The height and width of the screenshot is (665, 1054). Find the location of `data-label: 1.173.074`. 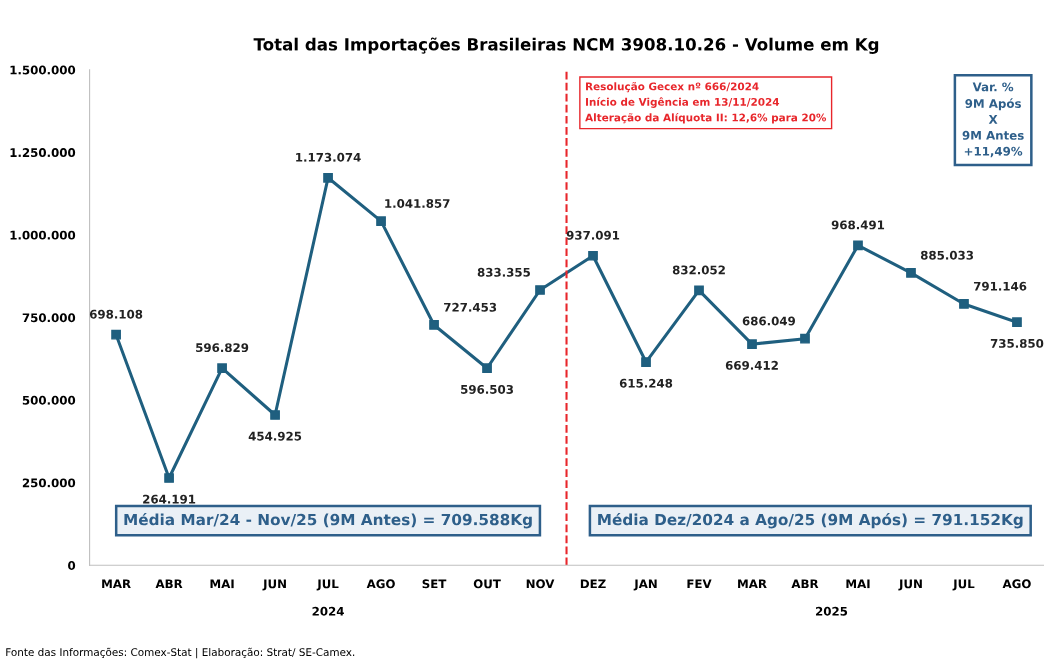

data-label: 1.173.074 is located at coordinates (328, 157).